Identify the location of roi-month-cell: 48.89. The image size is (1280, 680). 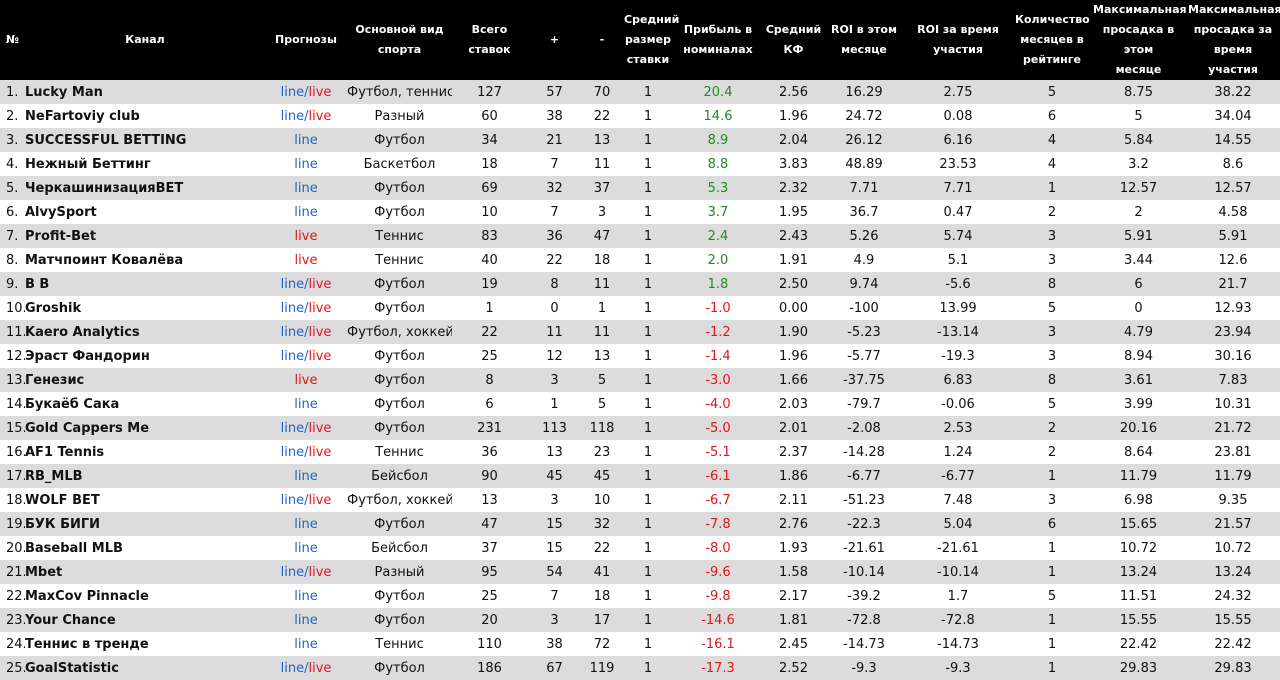
(864, 164).